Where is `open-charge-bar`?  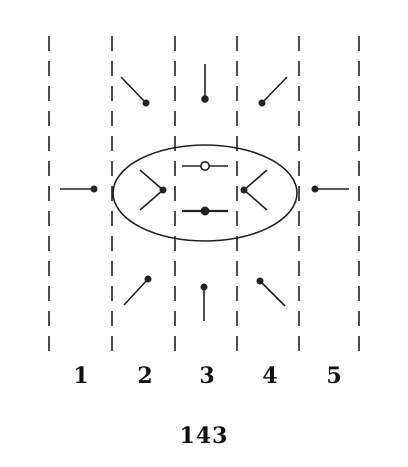
open-charge-bar is located at coordinates (205, 166).